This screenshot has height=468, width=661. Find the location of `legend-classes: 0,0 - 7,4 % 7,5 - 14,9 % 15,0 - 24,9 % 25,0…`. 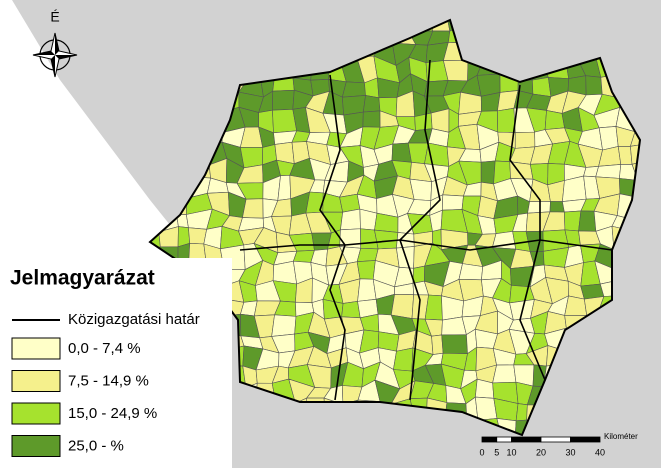

legend-classes: 0,0 - 7,4 % 7,5 - 14,9 % 15,0 - 24,9 % 25,0… is located at coordinates (84, 397).